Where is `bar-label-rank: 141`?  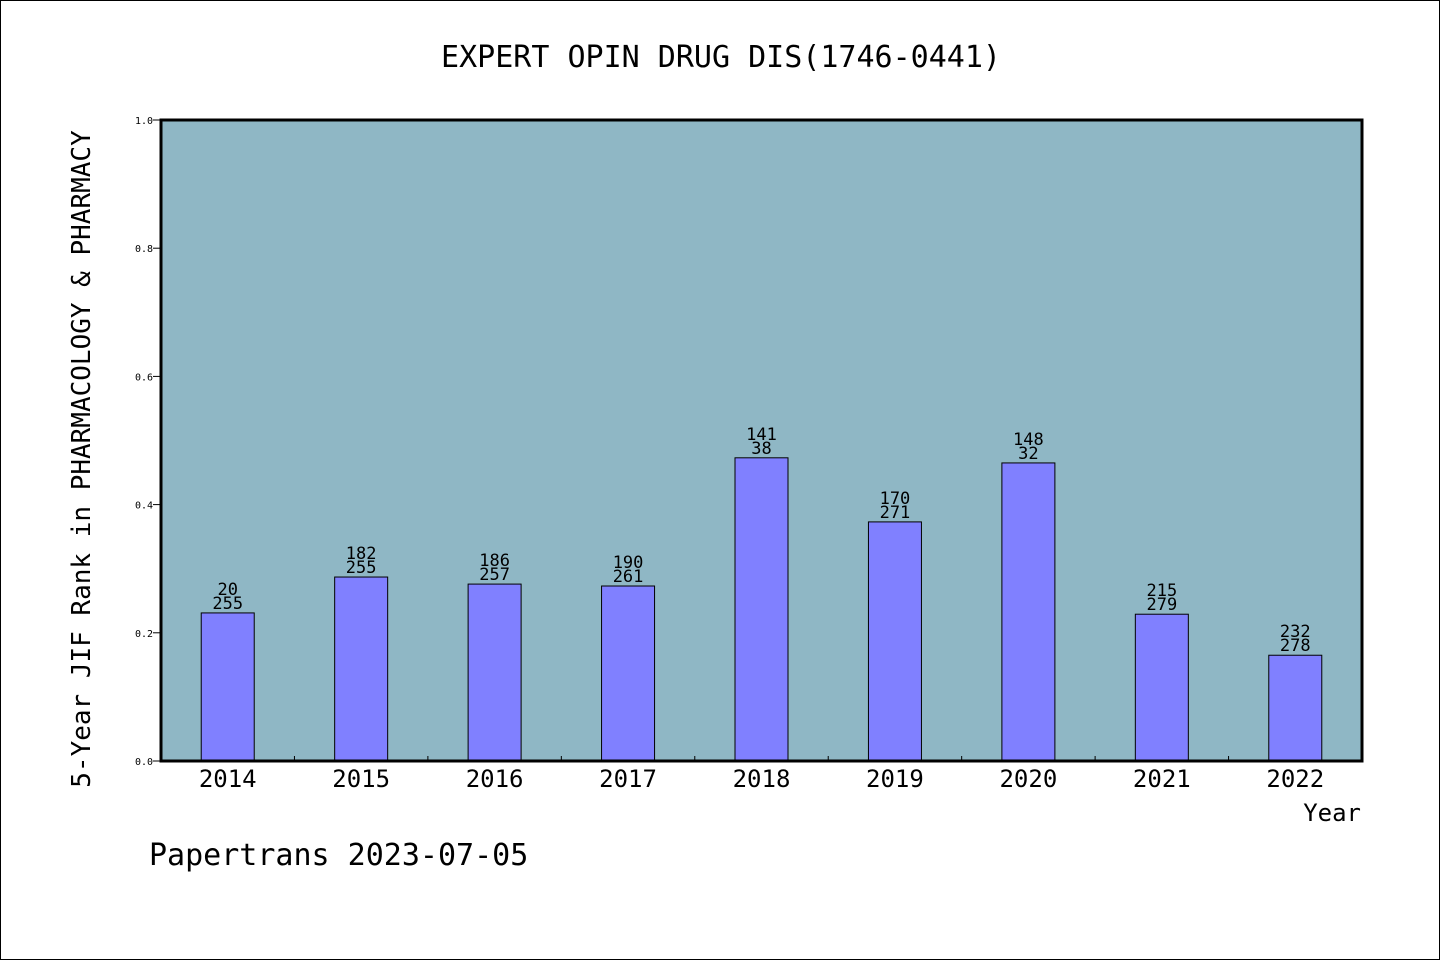
bar-label-rank: 141 is located at coordinates (761, 435).